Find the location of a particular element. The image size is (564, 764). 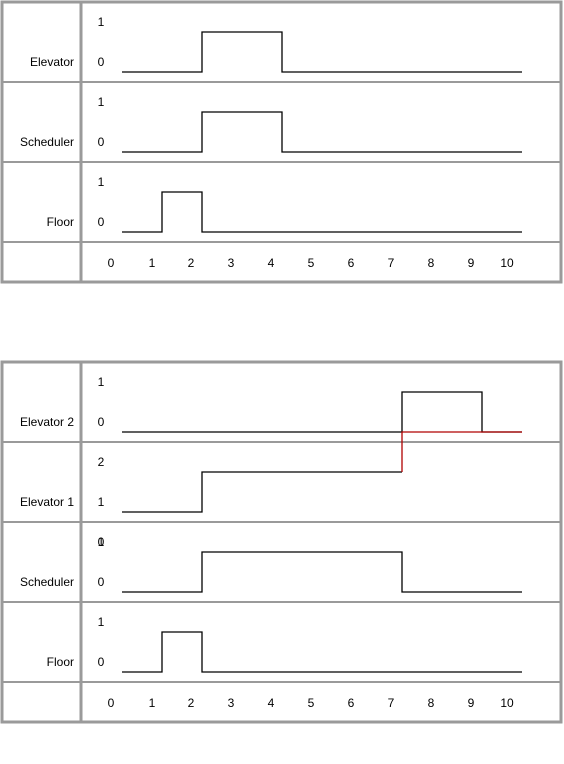

row-label: Elevator 2 is located at coordinates (47, 422).